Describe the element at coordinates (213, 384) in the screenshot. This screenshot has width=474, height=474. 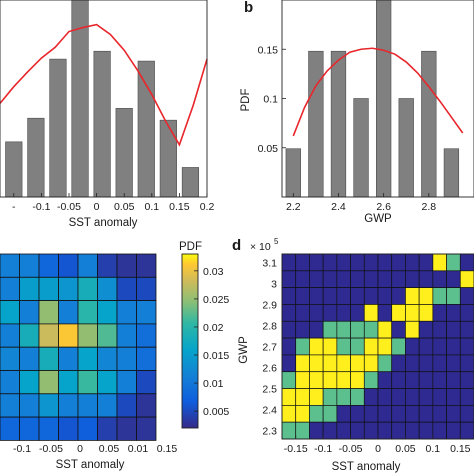
I see `panel-c-colorbar-tick-label: 0.01` at that location.